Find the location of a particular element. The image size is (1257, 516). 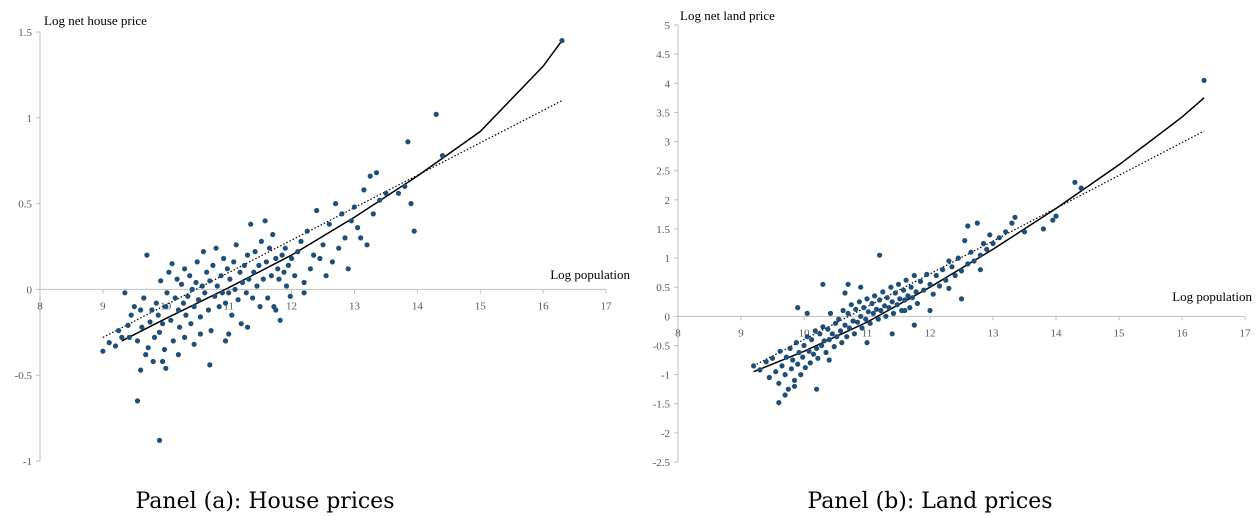

panel-a-x-tick-label: 12 is located at coordinates (291, 306).